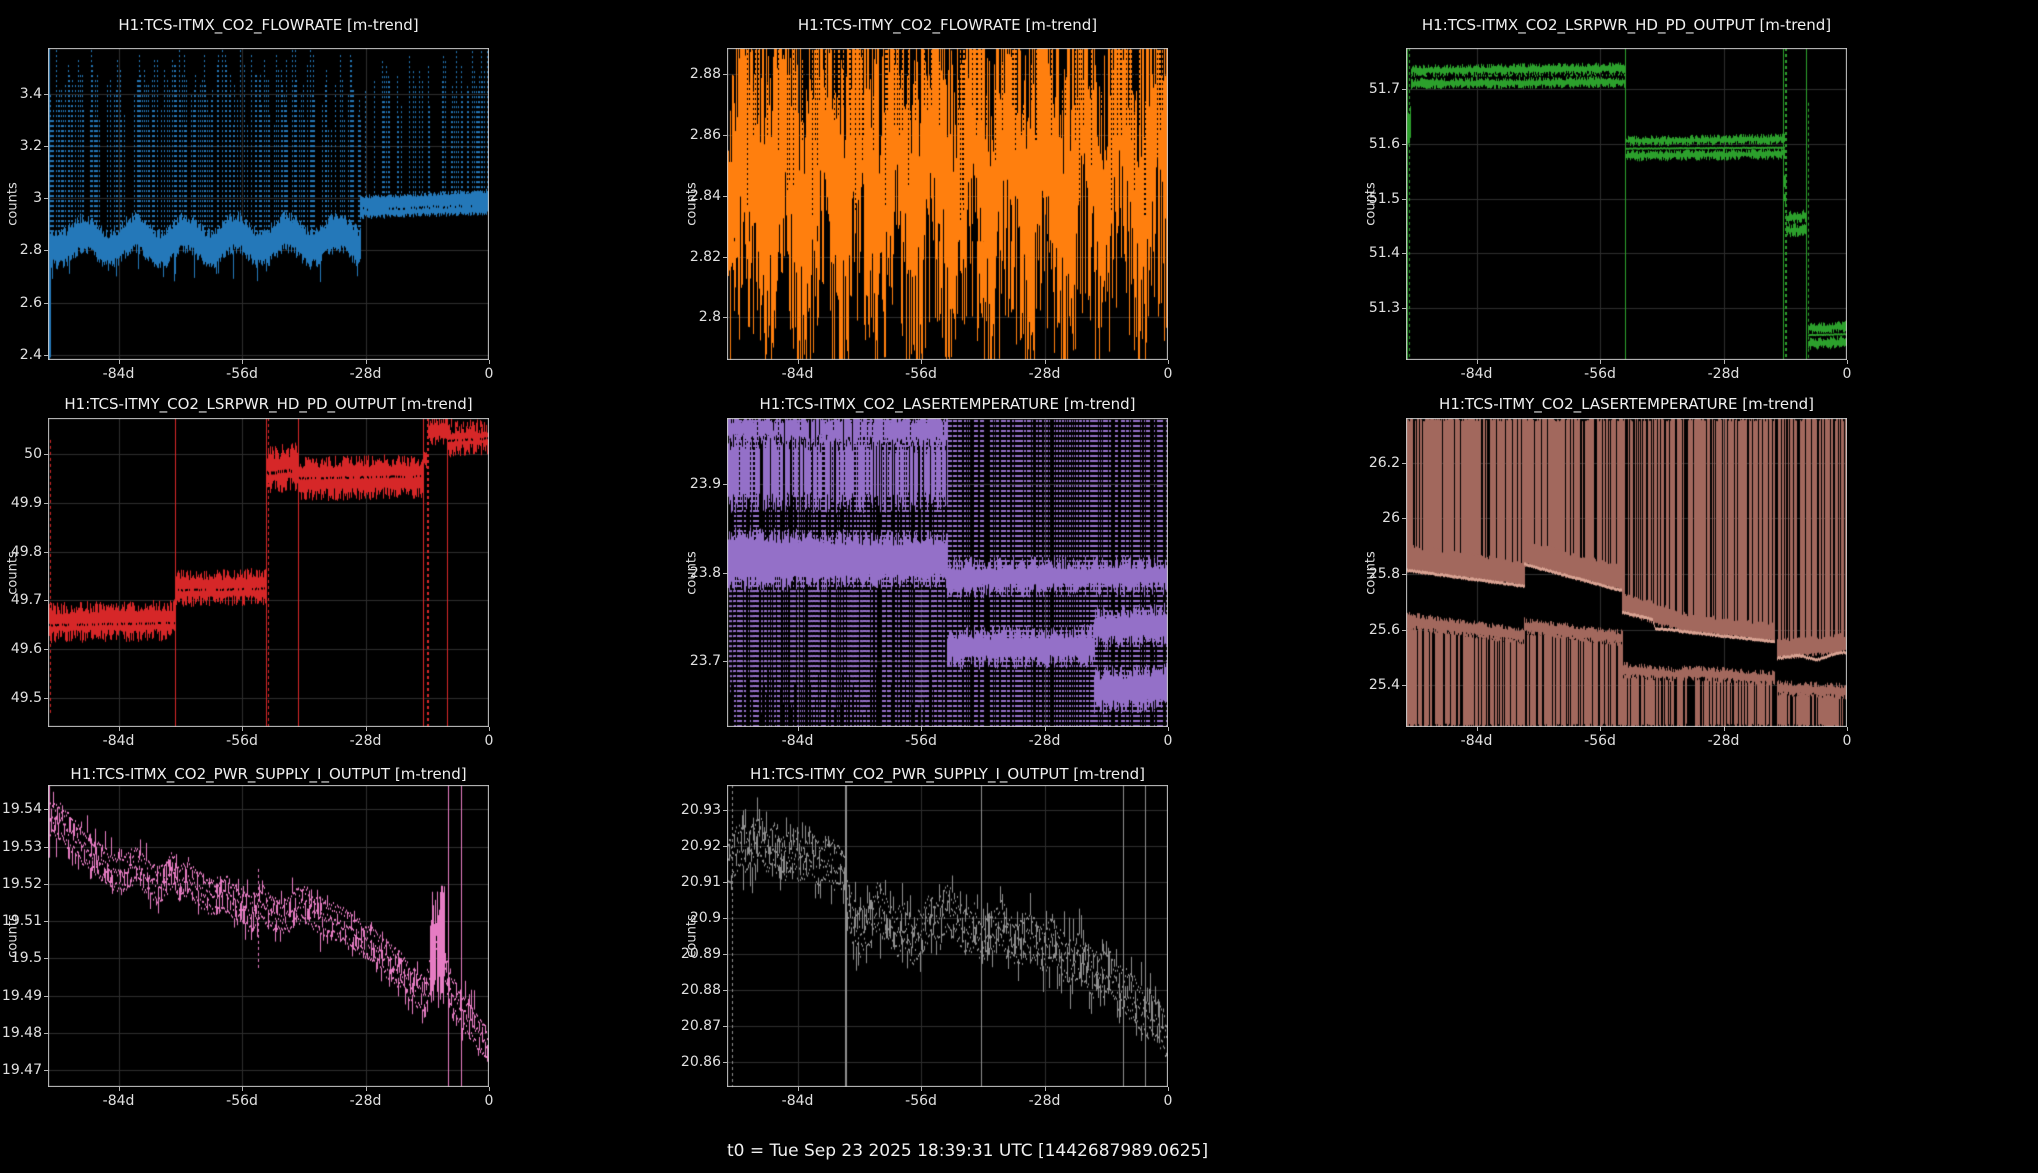 The height and width of the screenshot is (1173, 2038). What do you see at coordinates (700, 846) in the screenshot?
I see `y-tick-label: 20.92` at bounding box center [700, 846].